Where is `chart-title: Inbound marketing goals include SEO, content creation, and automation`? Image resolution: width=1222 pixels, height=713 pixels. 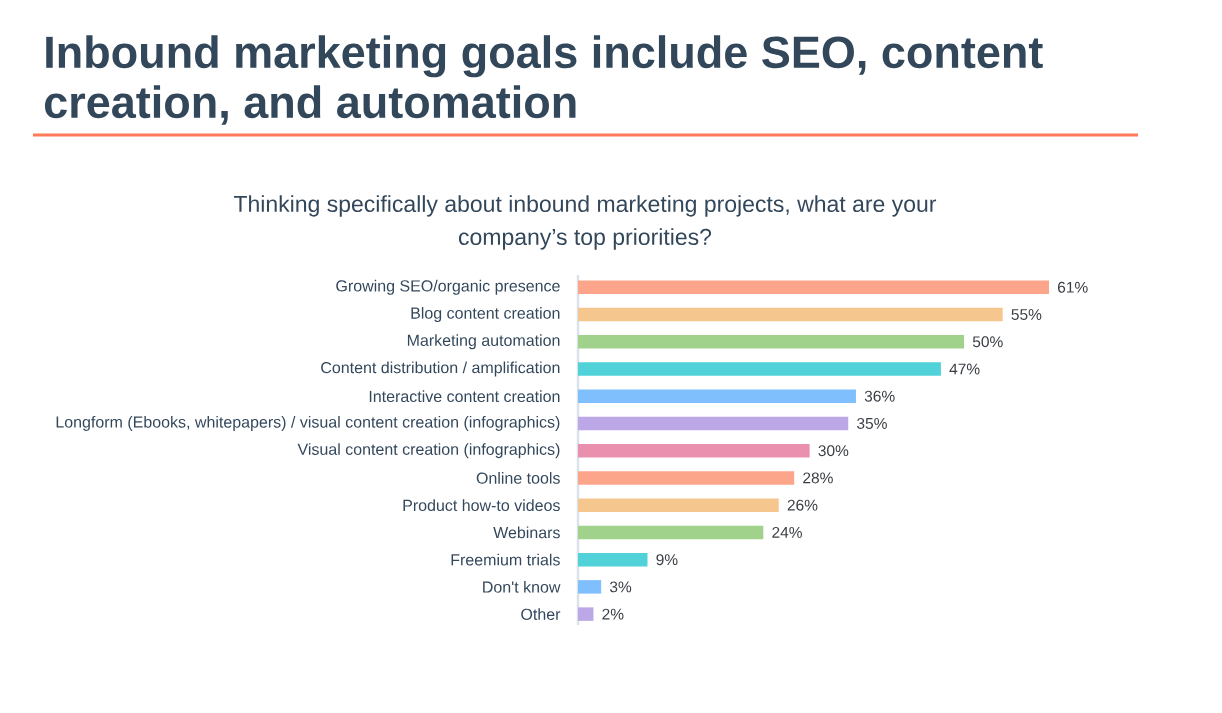
chart-title: Inbound marketing goals include SEO, content creation, and automation is located at coordinates (543, 80).